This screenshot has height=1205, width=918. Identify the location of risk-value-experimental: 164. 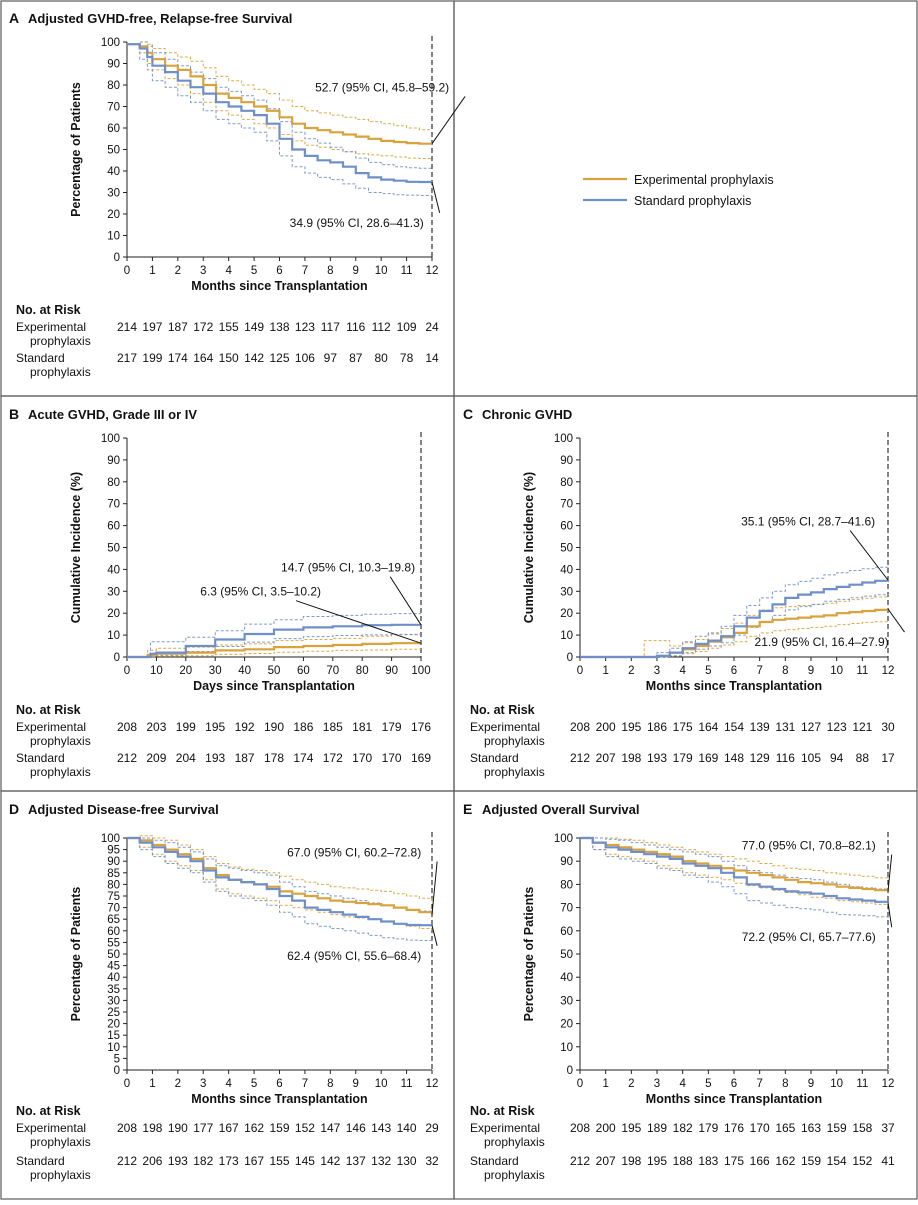
(708, 727).